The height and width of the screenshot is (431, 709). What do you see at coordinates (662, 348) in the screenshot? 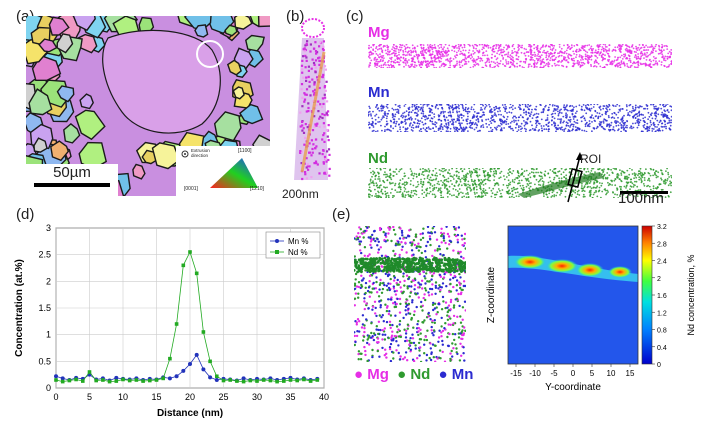
I see `colorbar-tick: 0.4` at bounding box center [662, 348].